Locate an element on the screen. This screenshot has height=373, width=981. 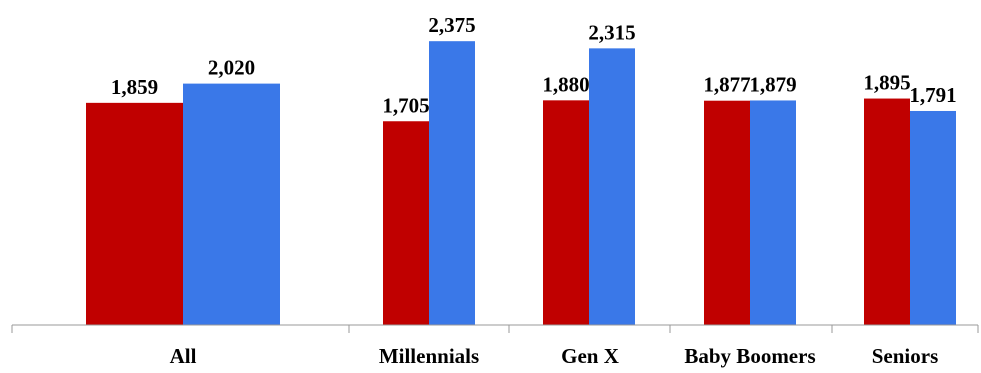
value-label: 2,020 is located at coordinates (231, 68).